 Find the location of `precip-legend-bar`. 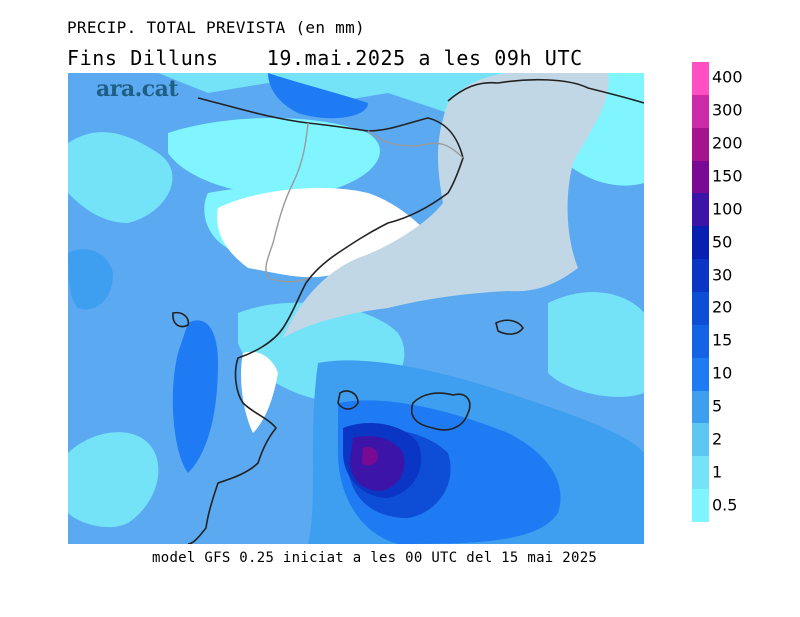

precip-legend-bar is located at coordinates (700, 292).